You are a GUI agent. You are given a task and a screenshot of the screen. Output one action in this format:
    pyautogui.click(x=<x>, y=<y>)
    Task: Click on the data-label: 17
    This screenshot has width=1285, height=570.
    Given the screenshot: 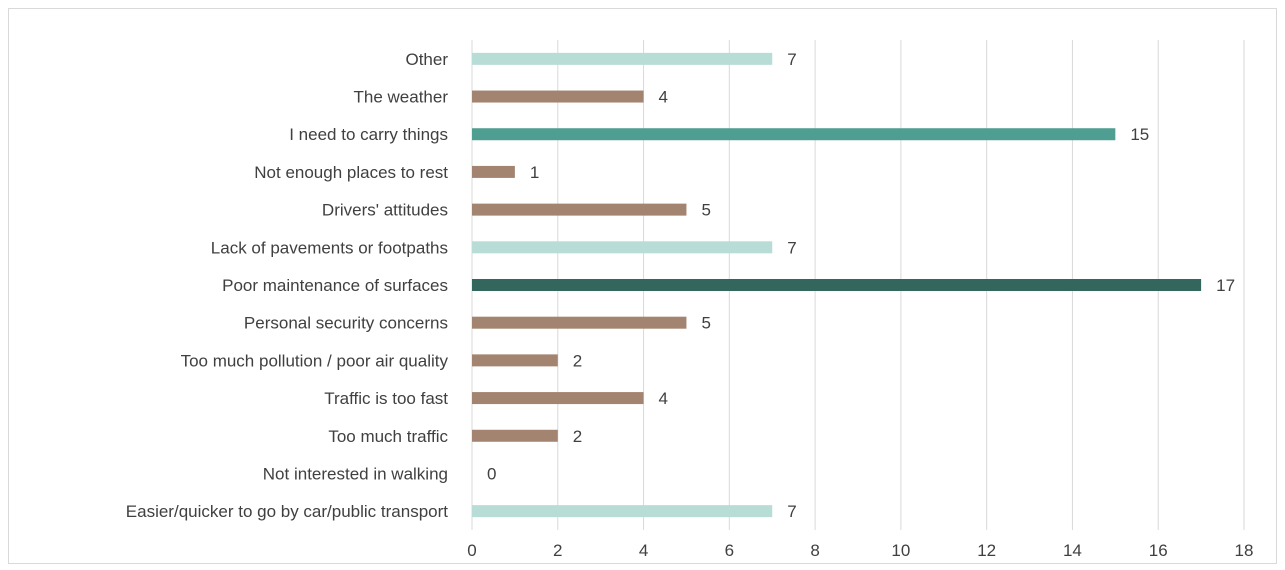 What is the action you would take?
    pyautogui.click(x=1225, y=285)
    